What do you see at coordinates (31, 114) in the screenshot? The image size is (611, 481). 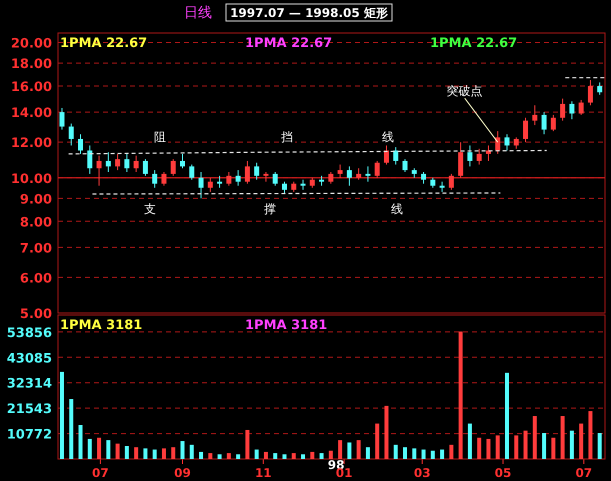 I see `y-tick-label: 14.00` at bounding box center [31, 114].